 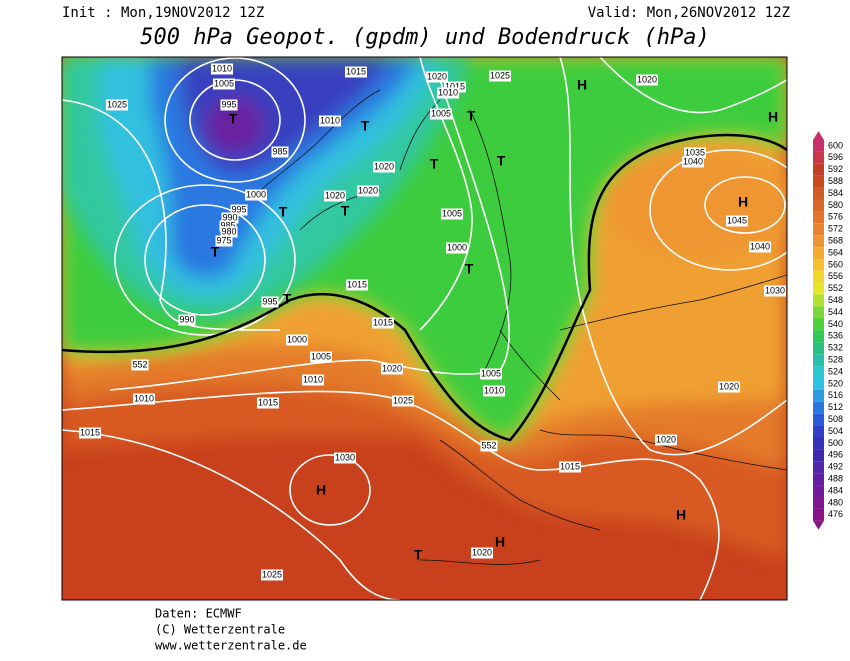 What do you see at coordinates (139, 364) in the screenshot?
I see `contour-label: 552` at bounding box center [139, 364].